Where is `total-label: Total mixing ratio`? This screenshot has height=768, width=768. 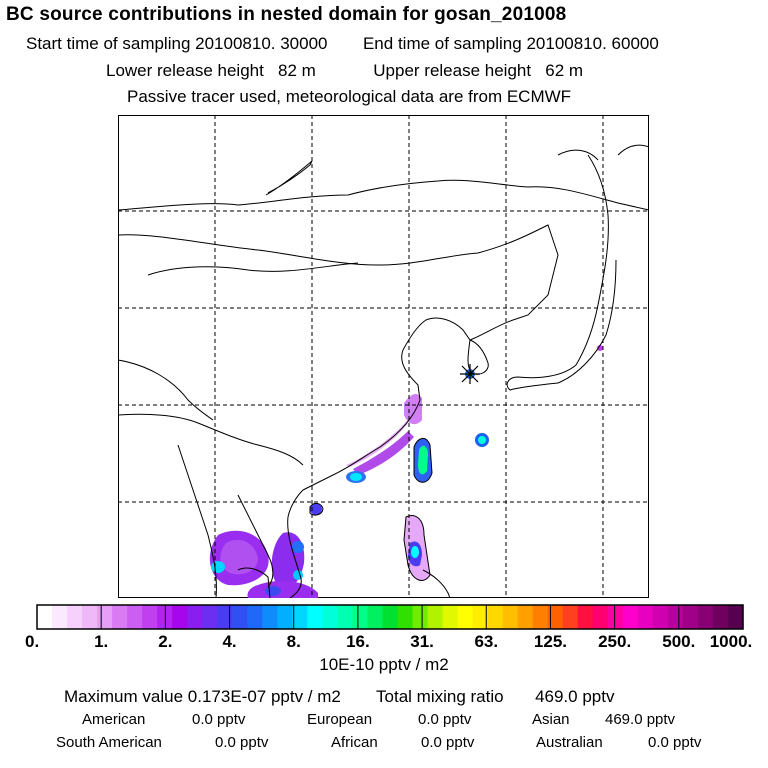
total-label: Total mixing ratio is located at coordinates (440, 696).